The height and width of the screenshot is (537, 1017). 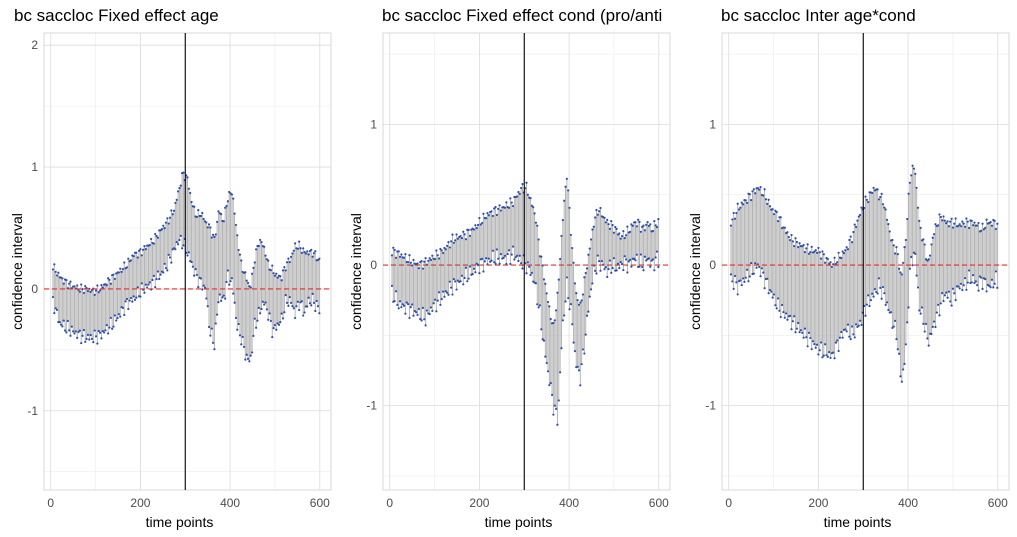 What do you see at coordinates (818, 503) in the screenshot?
I see `x-tick-label: 200` at bounding box center [818, 503].